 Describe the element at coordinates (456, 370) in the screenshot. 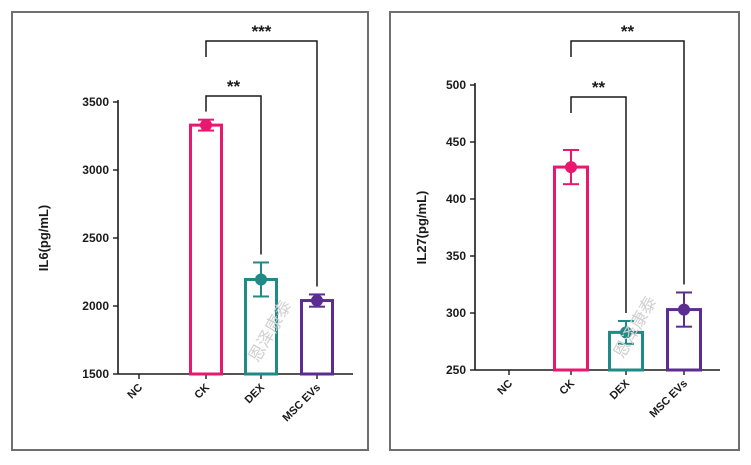

I see `y-tick-label: 250` at that location.